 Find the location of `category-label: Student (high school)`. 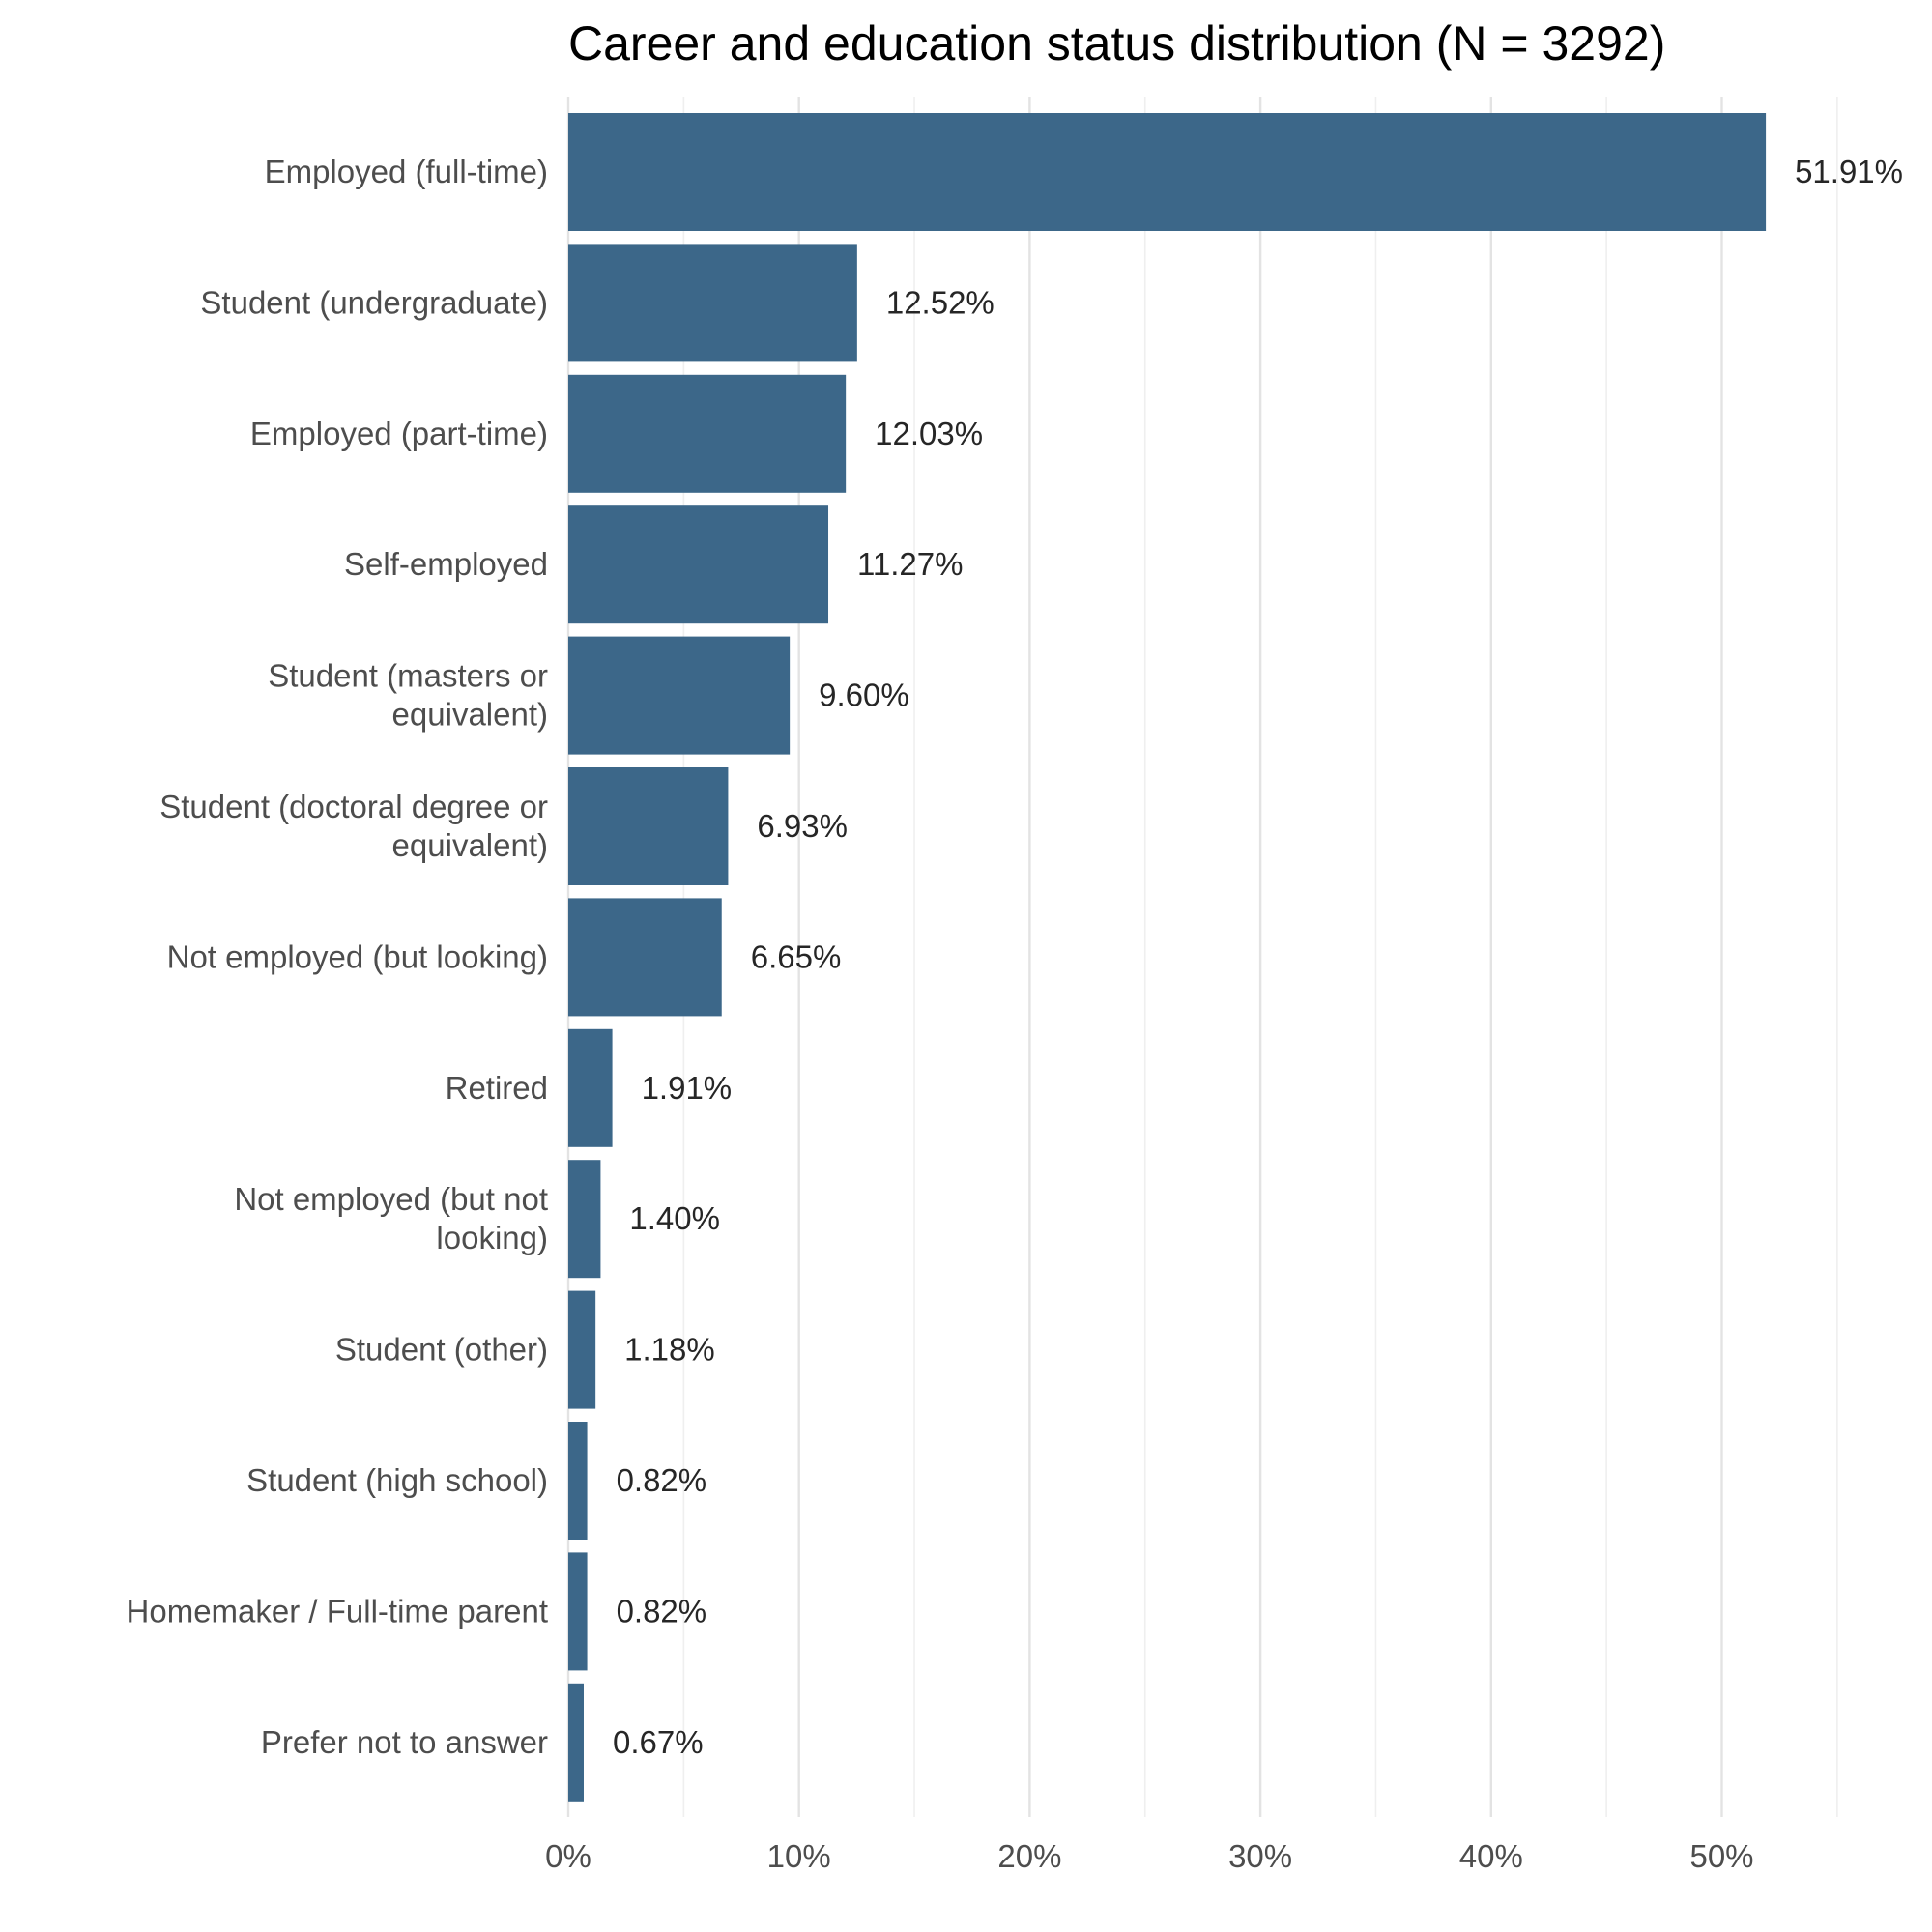

category-label: Student (high school) is located at coordinates (397, 1480).